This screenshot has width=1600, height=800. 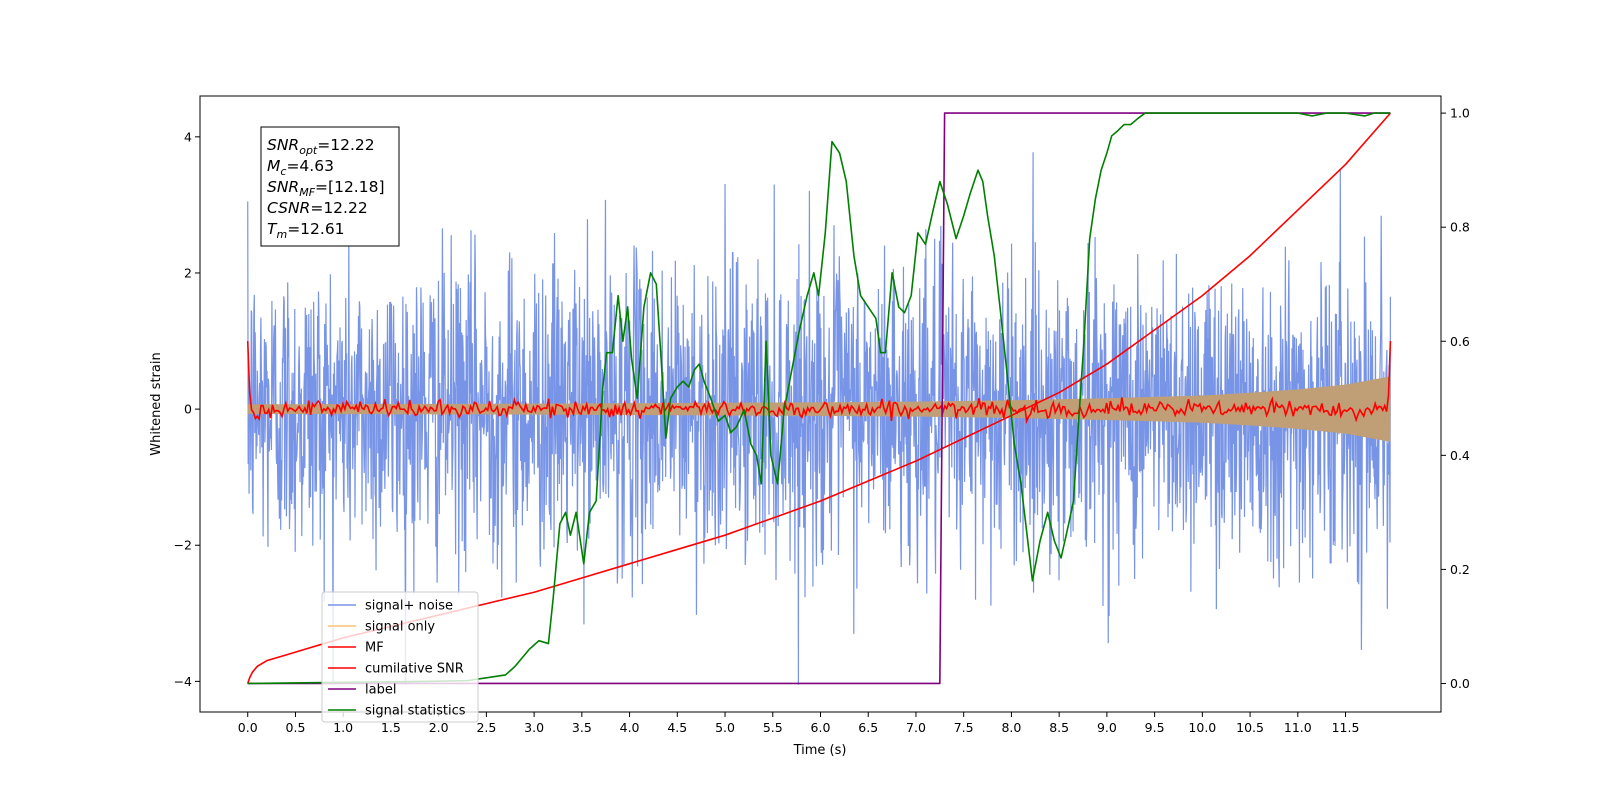 What do you see at coordinates (321, 146) in the screenshot?
I see `annotation-line: SNRopt=12.22` at bounding box center [321, 146].